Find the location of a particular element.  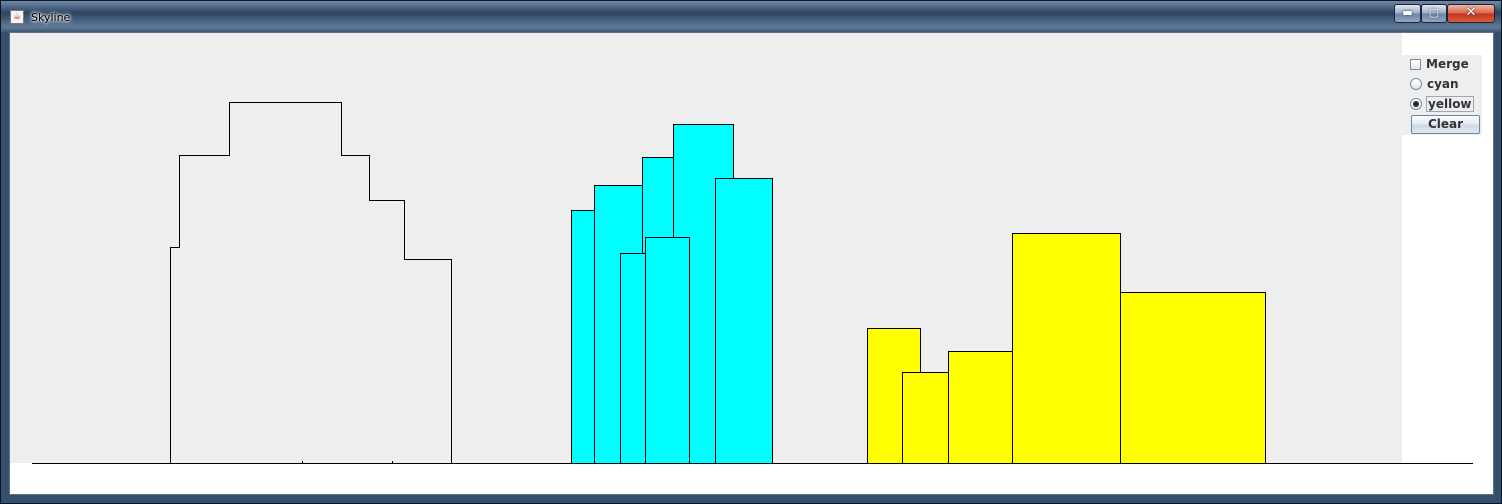

merge-label: Merge is located at coordinates (1447, 64).